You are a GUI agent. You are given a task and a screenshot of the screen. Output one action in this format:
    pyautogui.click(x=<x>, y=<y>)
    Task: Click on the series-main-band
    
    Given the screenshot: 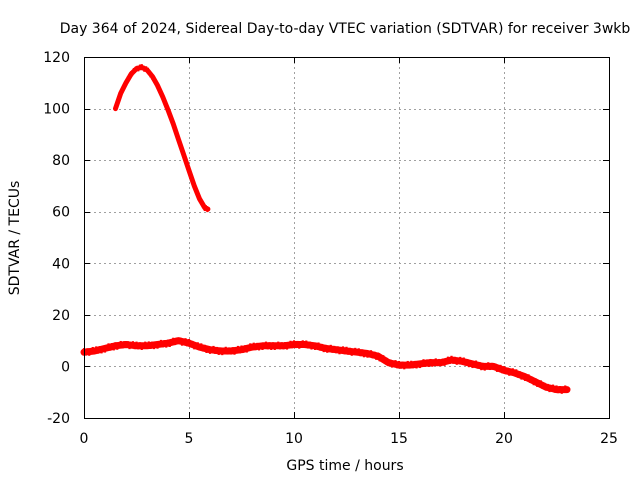 What is the action you would take?
    pyautogui.click(x=325, y=365)
    